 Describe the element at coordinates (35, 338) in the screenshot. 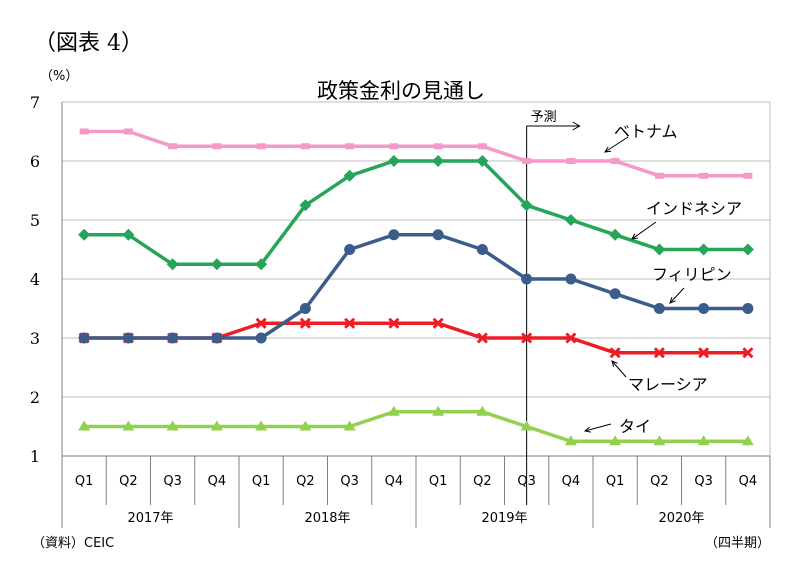

I see `y-tick-label: 3` at that location.